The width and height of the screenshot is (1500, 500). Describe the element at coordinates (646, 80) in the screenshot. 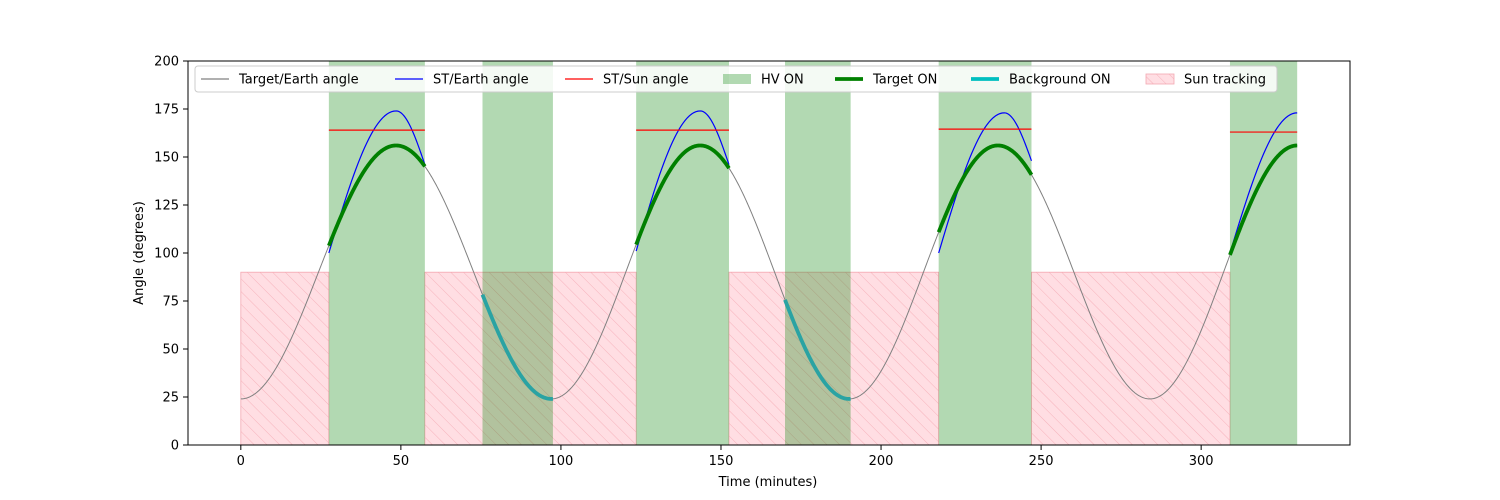

I see `legend-label: ST/Sun angle` at that location.